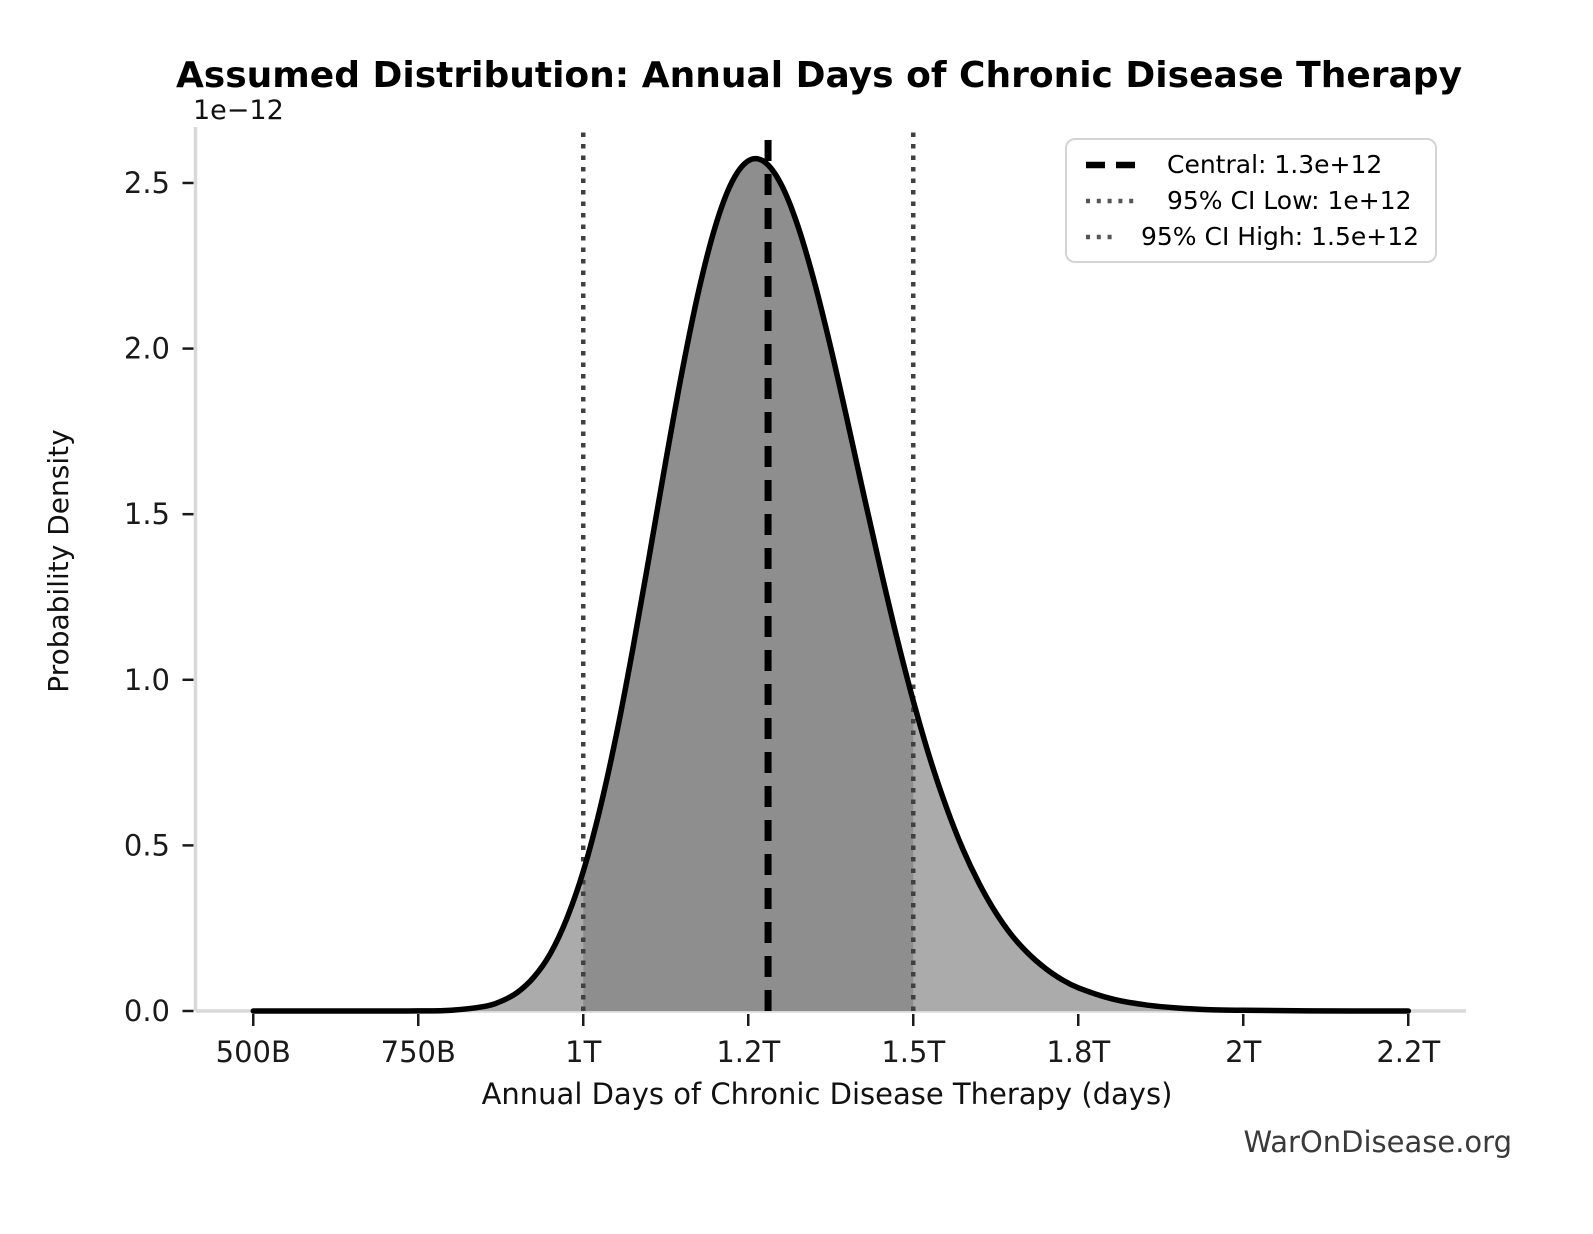 Image resolution: width=1593 pixels, height=1234 pixels. Describe the element at coordinates (1377, 1142) in the screenshot. I see `watermark: WarOnDisease.org` at that location.